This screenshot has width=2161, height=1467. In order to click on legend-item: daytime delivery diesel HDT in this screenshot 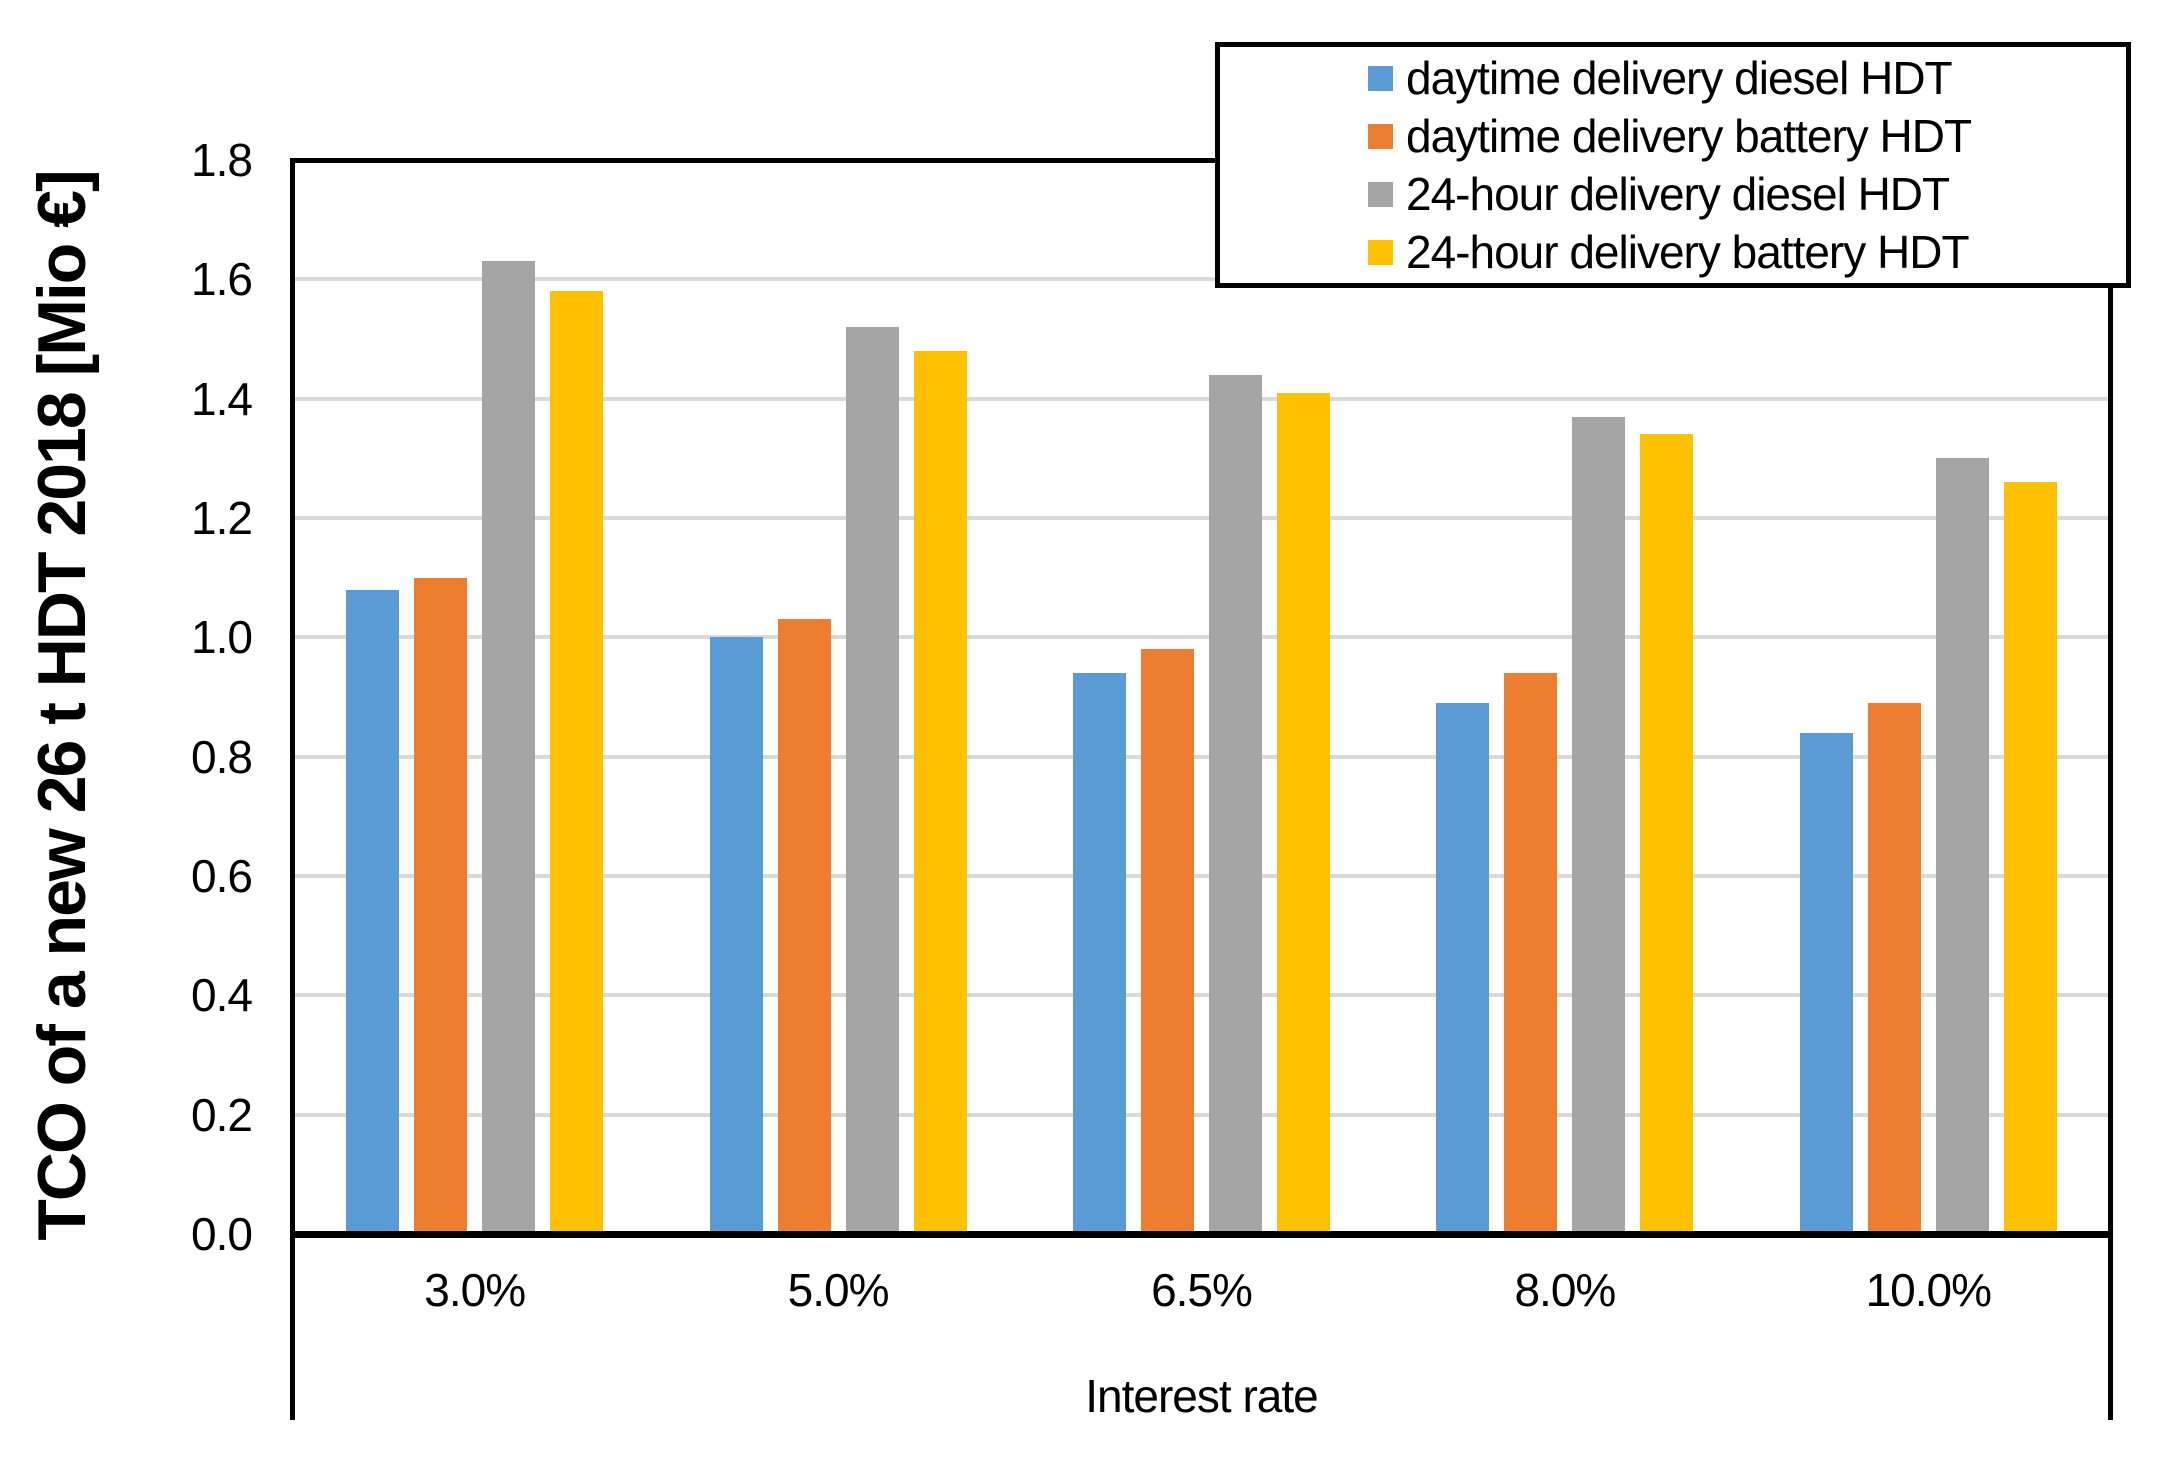, I will do `click(1747, 78)`.